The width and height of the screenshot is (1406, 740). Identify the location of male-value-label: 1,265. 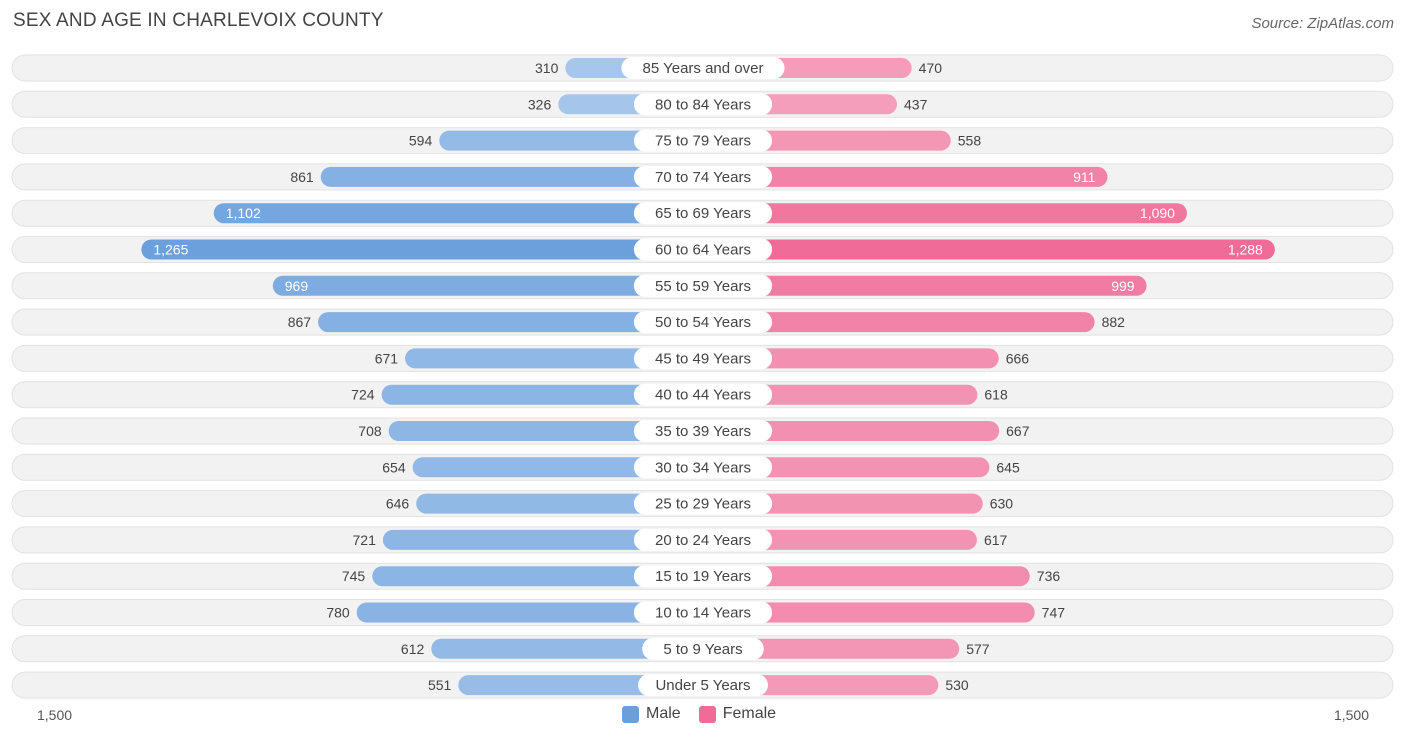
(170, 250).